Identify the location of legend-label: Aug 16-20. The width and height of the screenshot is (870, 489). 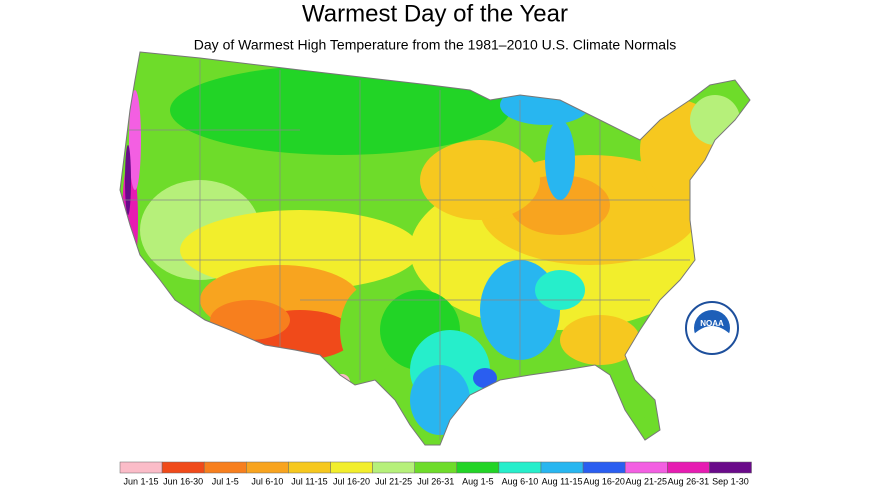
(604, 481).